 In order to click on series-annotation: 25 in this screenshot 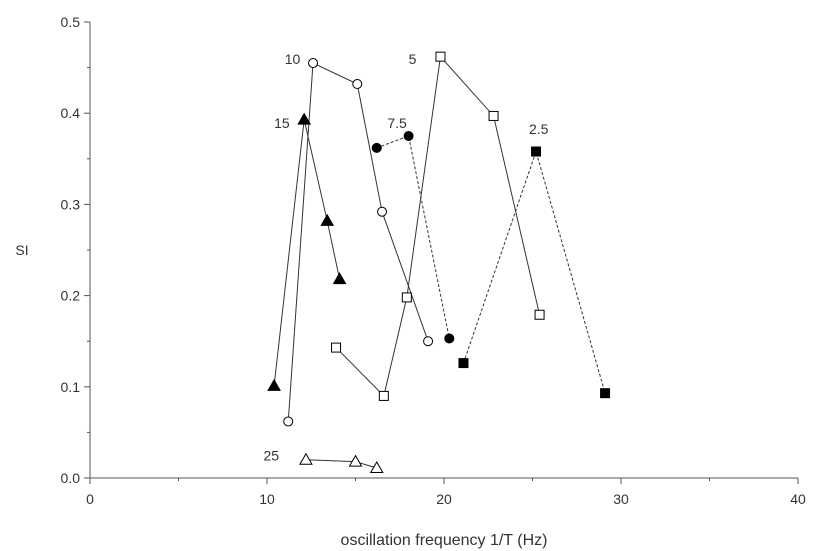, I will do `click(271, 456)`.